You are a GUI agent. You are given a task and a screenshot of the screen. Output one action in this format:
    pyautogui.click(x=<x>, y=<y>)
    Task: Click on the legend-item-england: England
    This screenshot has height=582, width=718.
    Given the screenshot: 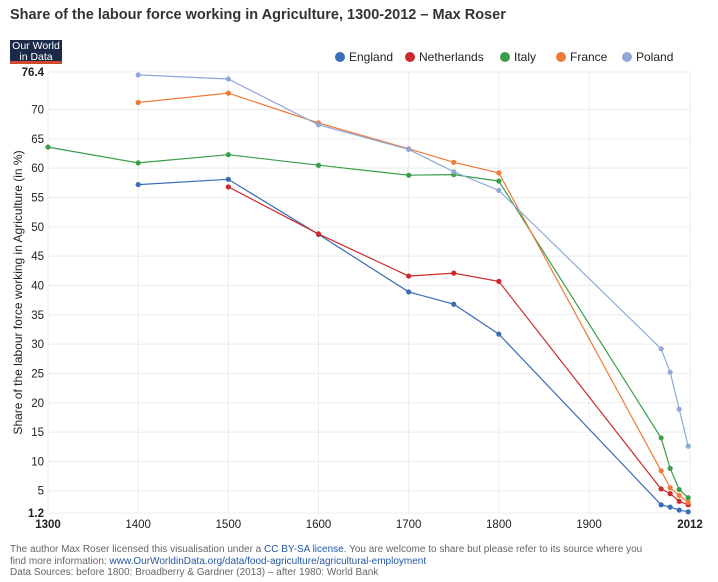 What is the action you would take?
    pyautogui.click(x=364, y=57)
    